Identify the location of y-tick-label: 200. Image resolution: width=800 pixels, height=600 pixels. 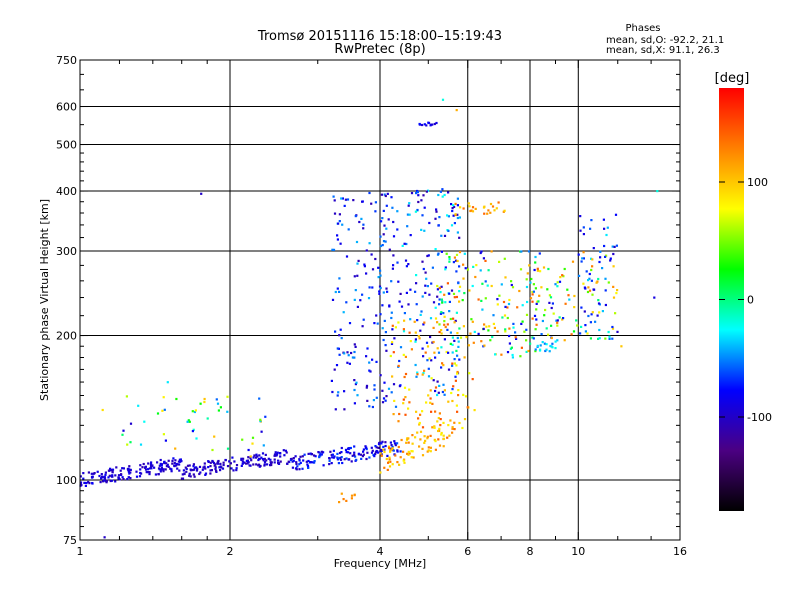
(66, 336).